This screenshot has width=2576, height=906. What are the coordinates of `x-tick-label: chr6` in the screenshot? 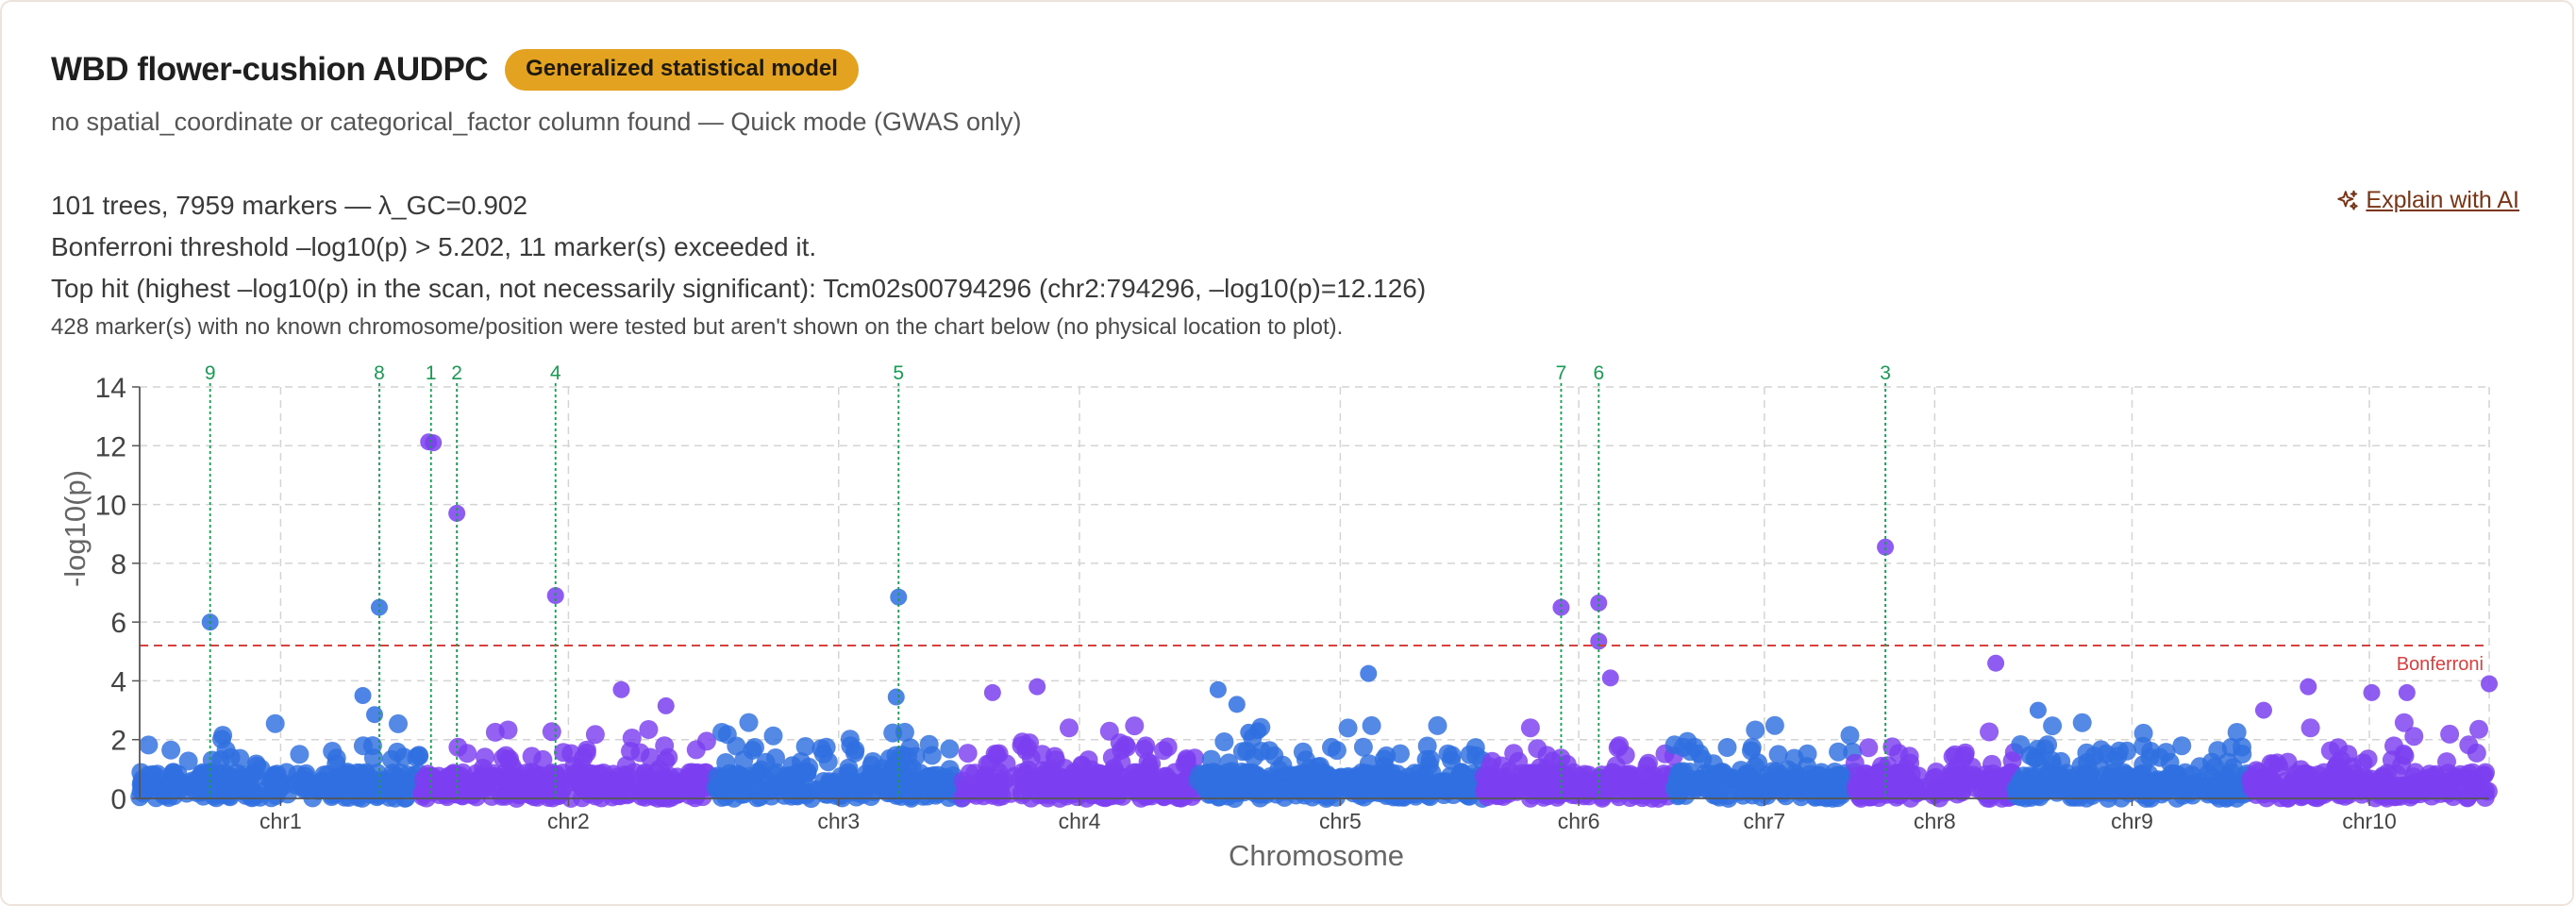 It's located at (1579, 821).